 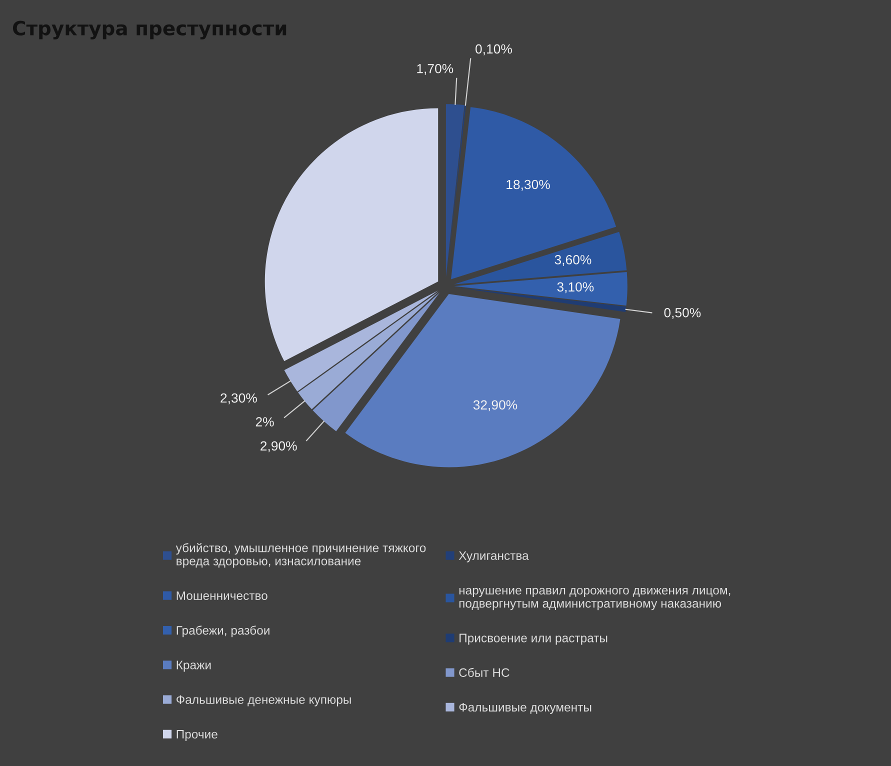 I want to click on legend-label: Фальшивые документы, so click(x=525, y=708).